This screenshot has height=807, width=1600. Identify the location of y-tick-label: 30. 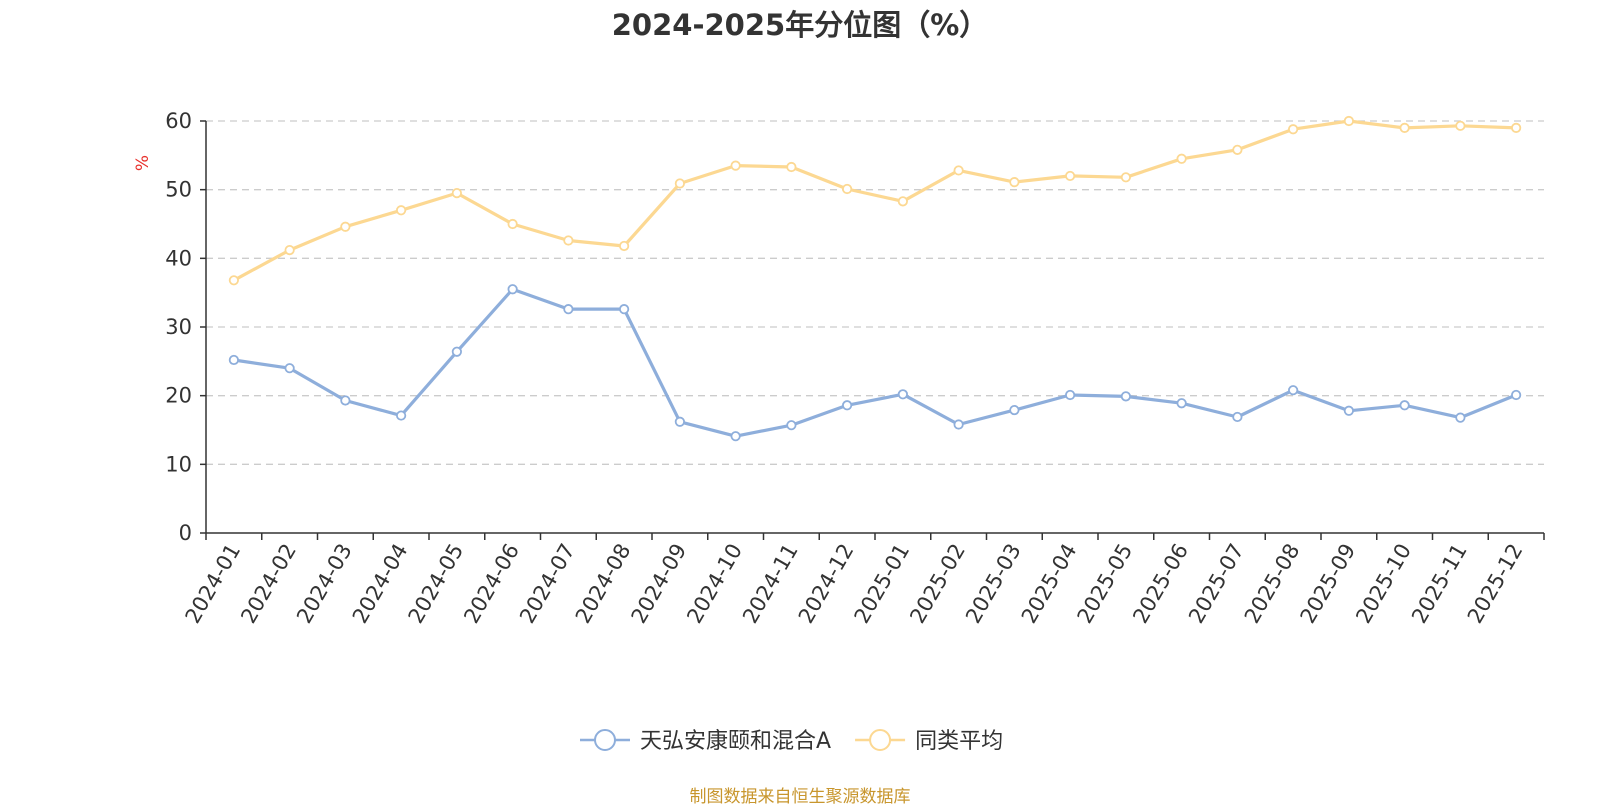
(178, 327).